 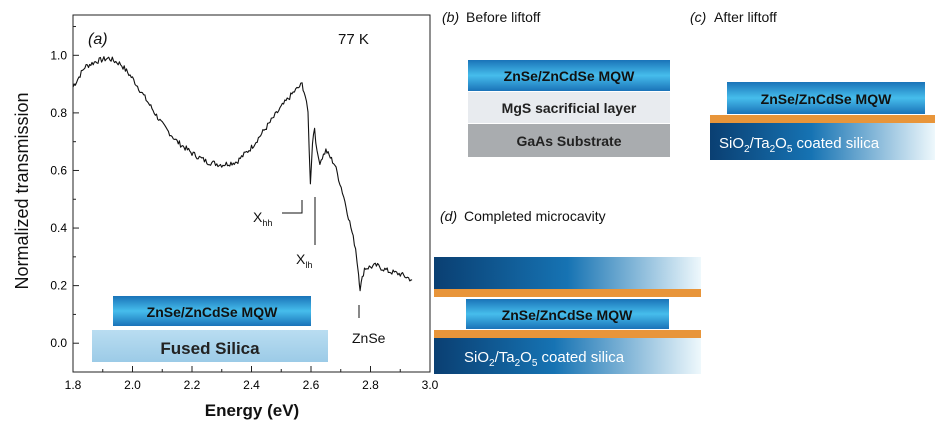 What do you see at coordinates (64, 188) in the screenshot?
I see `y-axis-ticks: 0.0 0.2 0.4 0.6 0.8 1.0` at bounding box center [64, 188].